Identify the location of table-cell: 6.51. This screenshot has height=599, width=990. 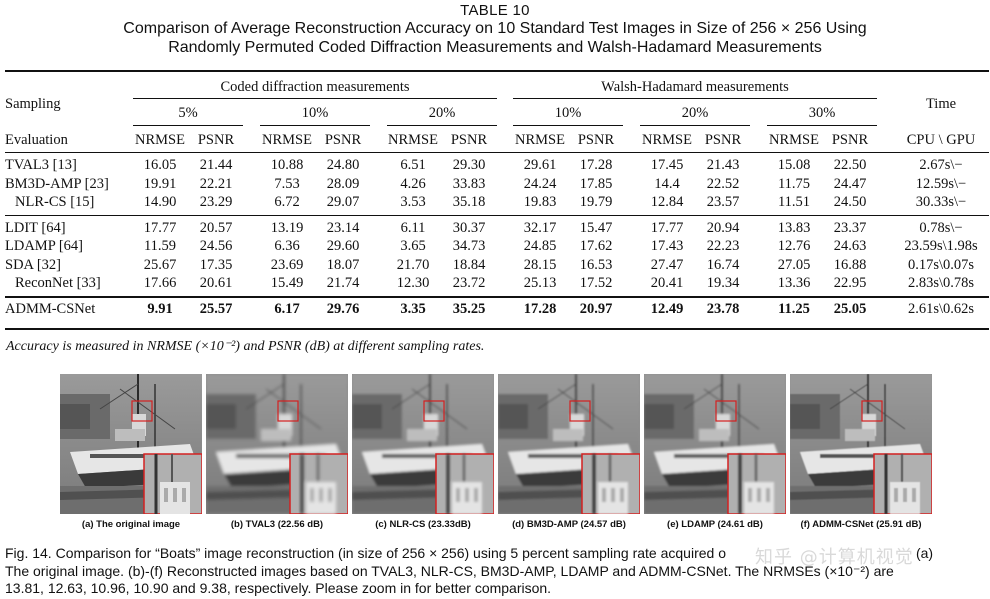
(413, 165).